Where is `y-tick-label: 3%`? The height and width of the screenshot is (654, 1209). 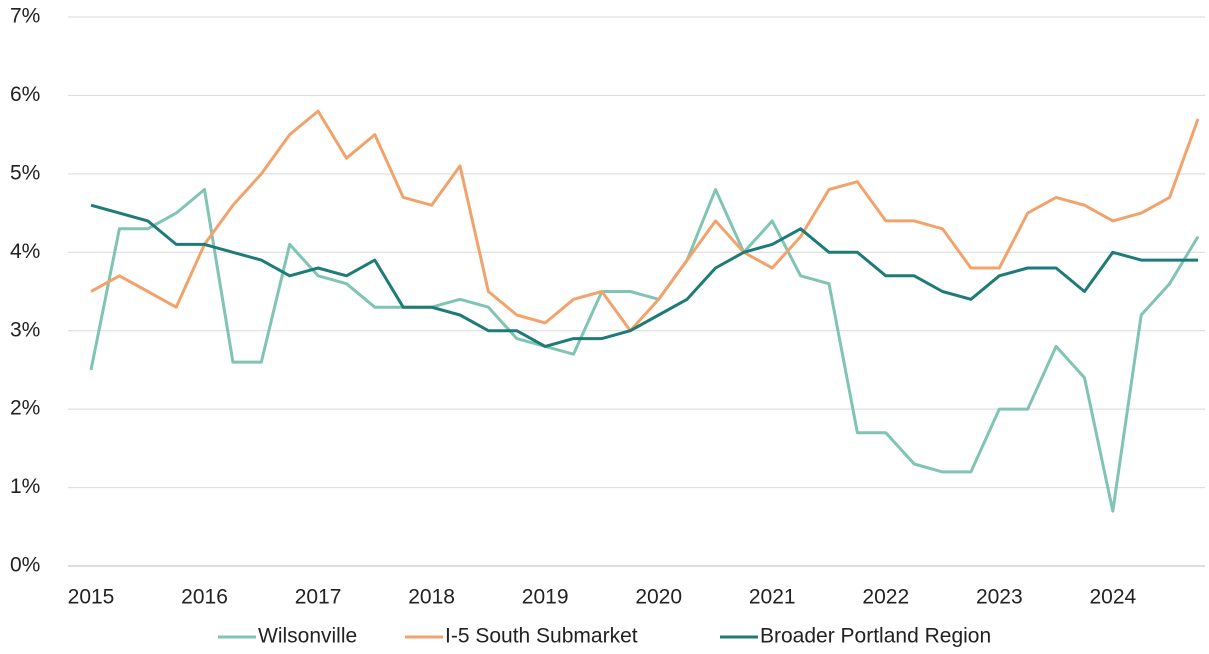
y-tick-label: 3% is located at coordinates (25, 329).